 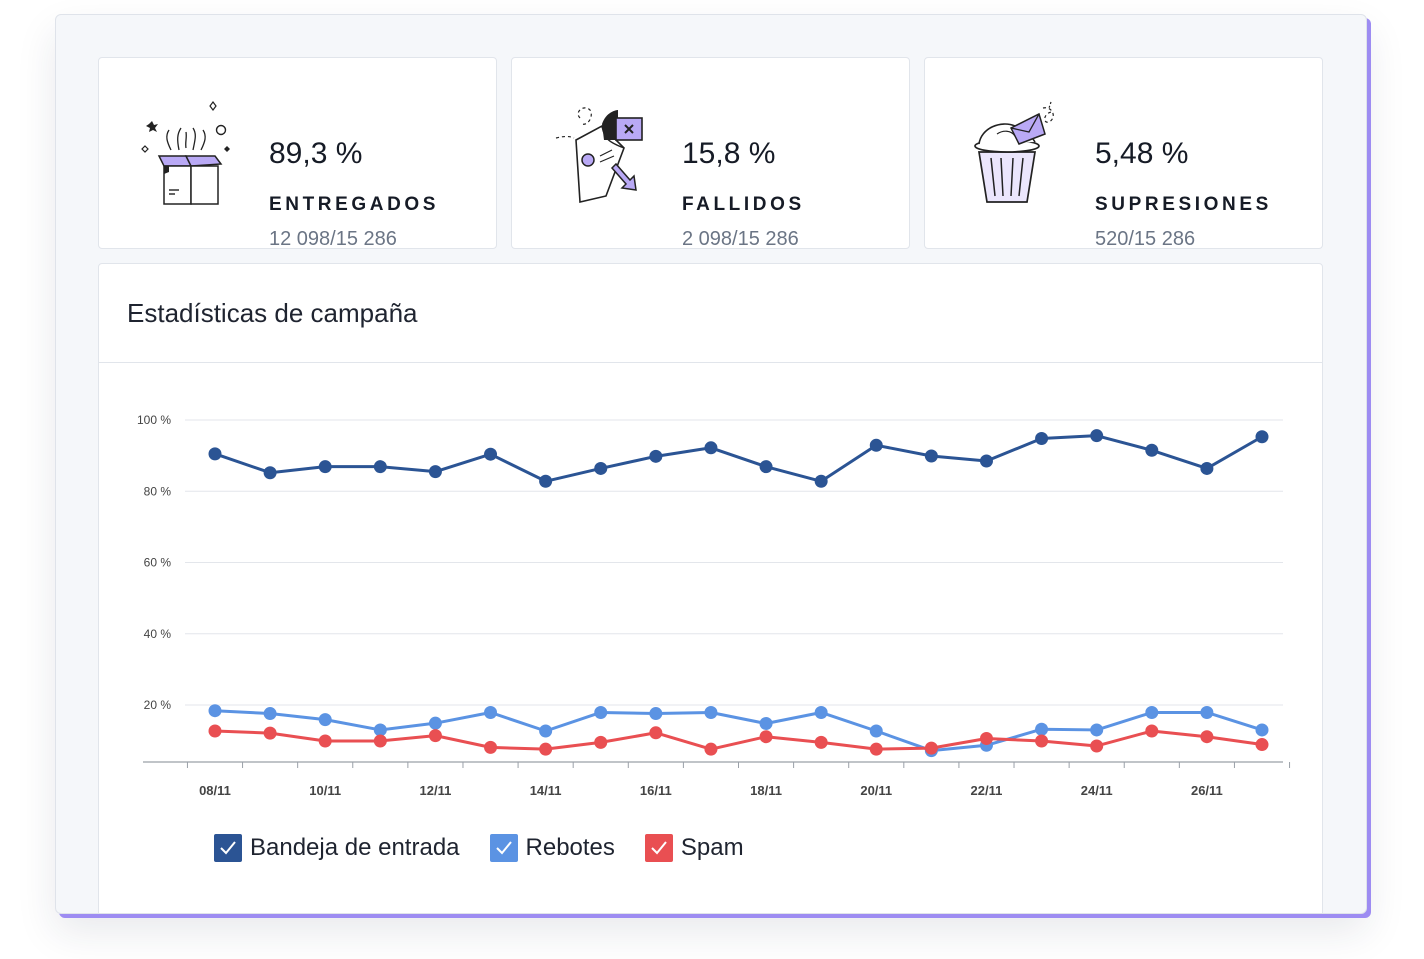 What do you see at coordinates (1142, 153) in the screenshot?
I see `kpi-percent: 5,48 %` at bounding box center [1142, 153].